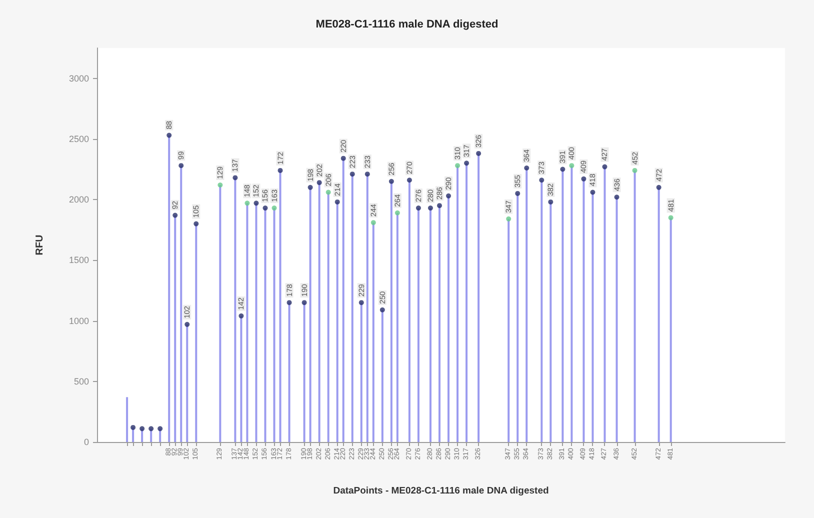 The width and height of the screenshot is (814, 518). Describe the element at coordinates (78, 139) in the screenshot. I see `y-tick-label: 2500` at that location.